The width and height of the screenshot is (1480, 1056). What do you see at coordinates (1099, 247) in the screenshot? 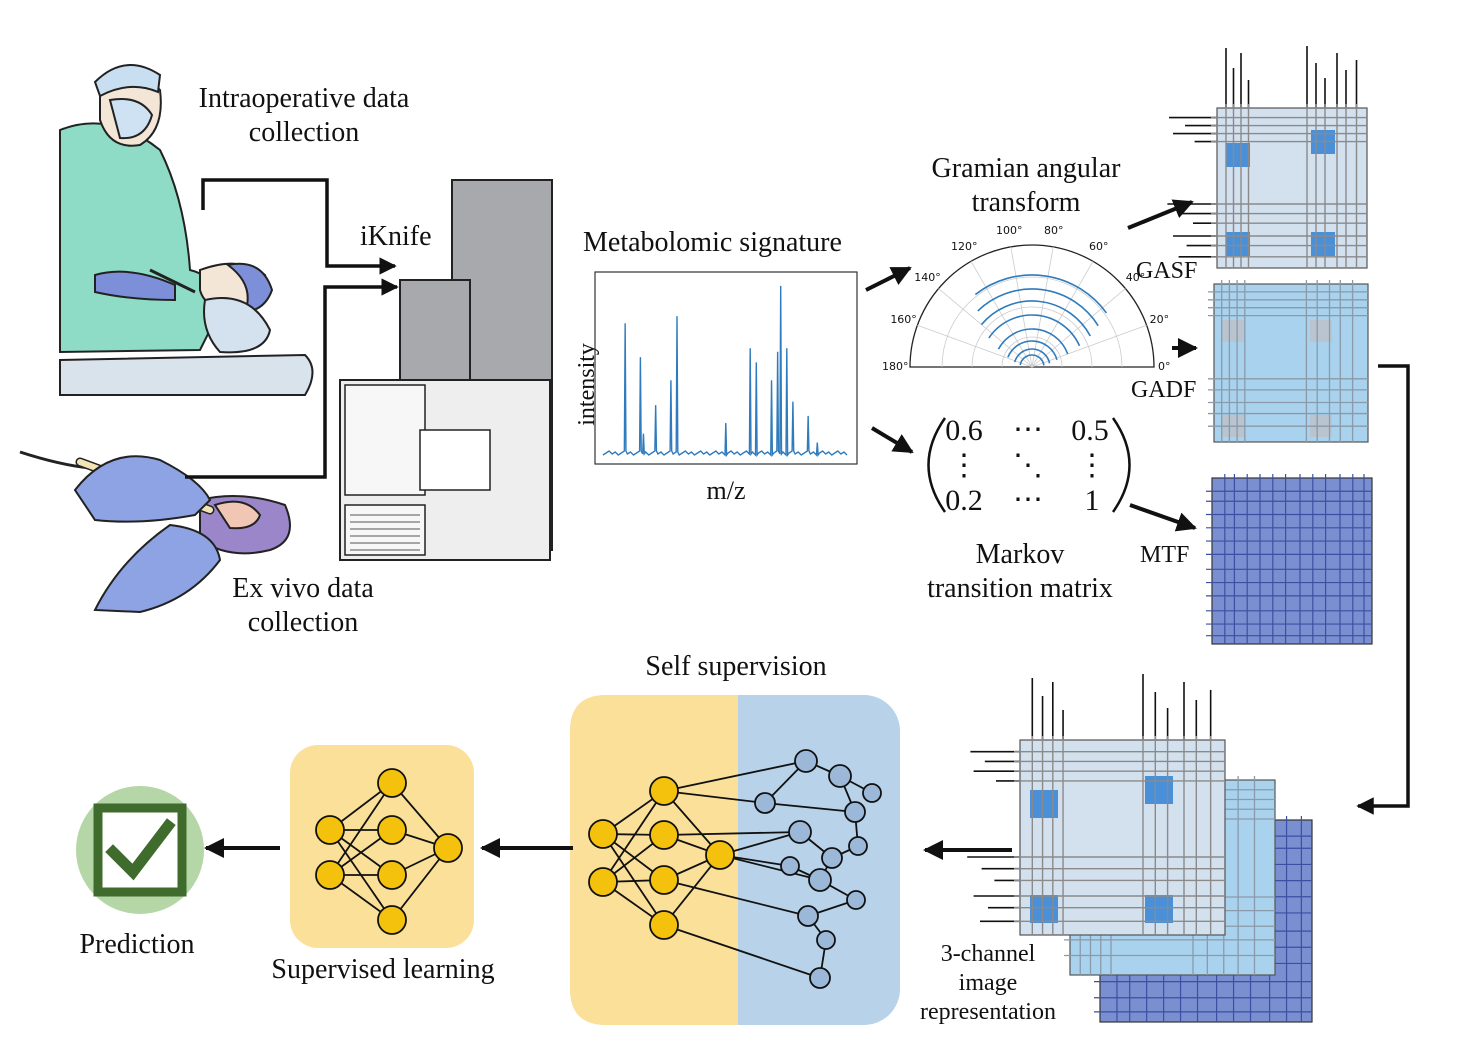
I see `polar-tick-label: 60°` at bounding box center [1099, 247].